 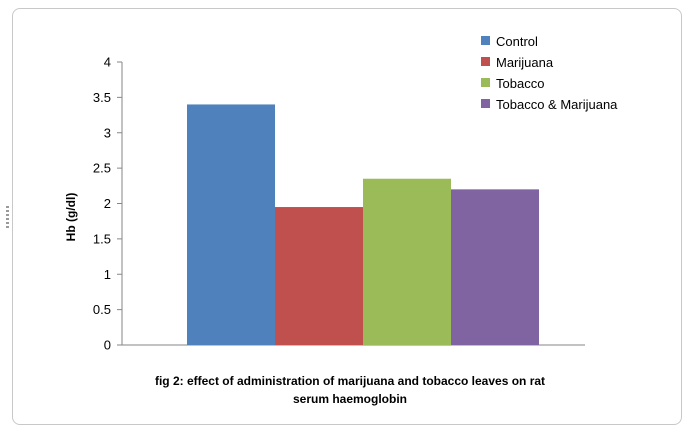 What do you see at coordinates (107, 132) in the screenshot?
I see `y-tick-label: 3` at bounding box center [107, 132].